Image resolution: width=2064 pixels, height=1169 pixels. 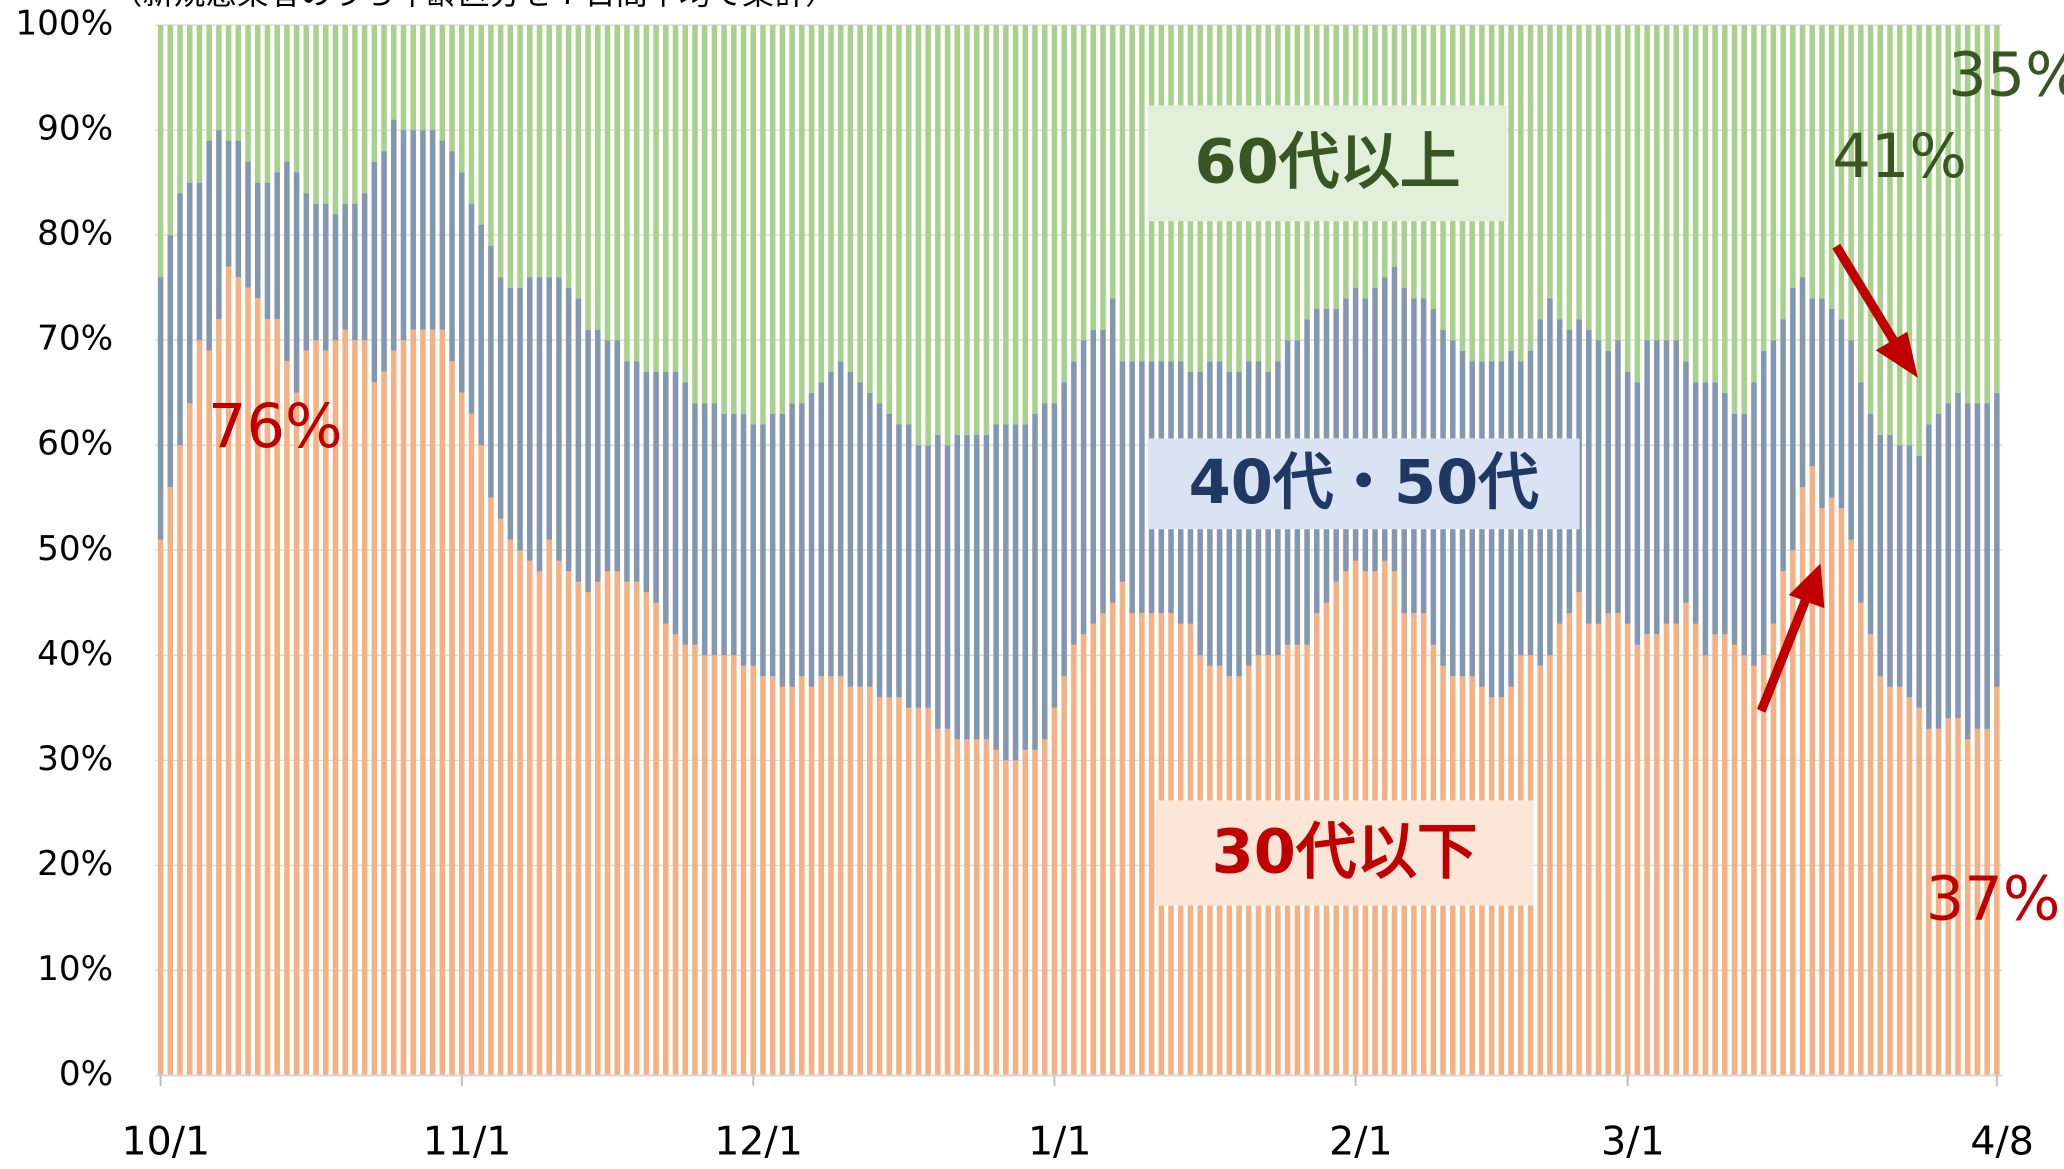 I want to click on y-tick-label: 40%, so click(x=75, y=654).